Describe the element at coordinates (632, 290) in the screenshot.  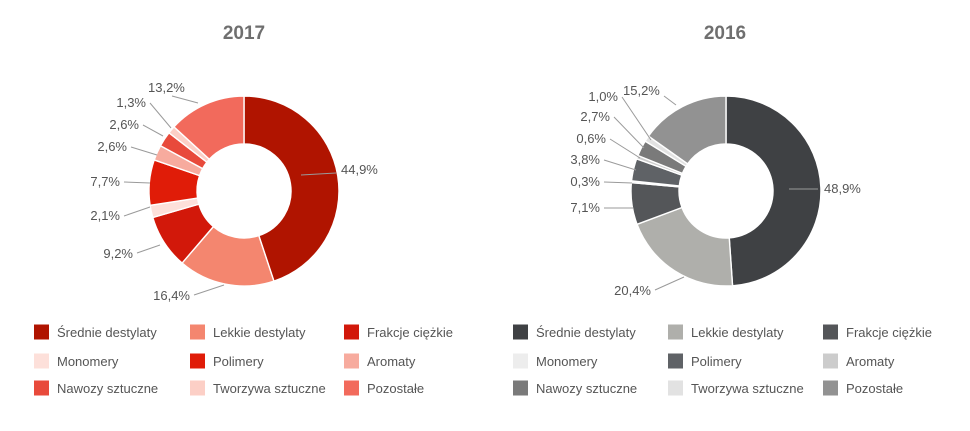
I see `data-label-lekkie-destylaty: 20,4%` at that location.